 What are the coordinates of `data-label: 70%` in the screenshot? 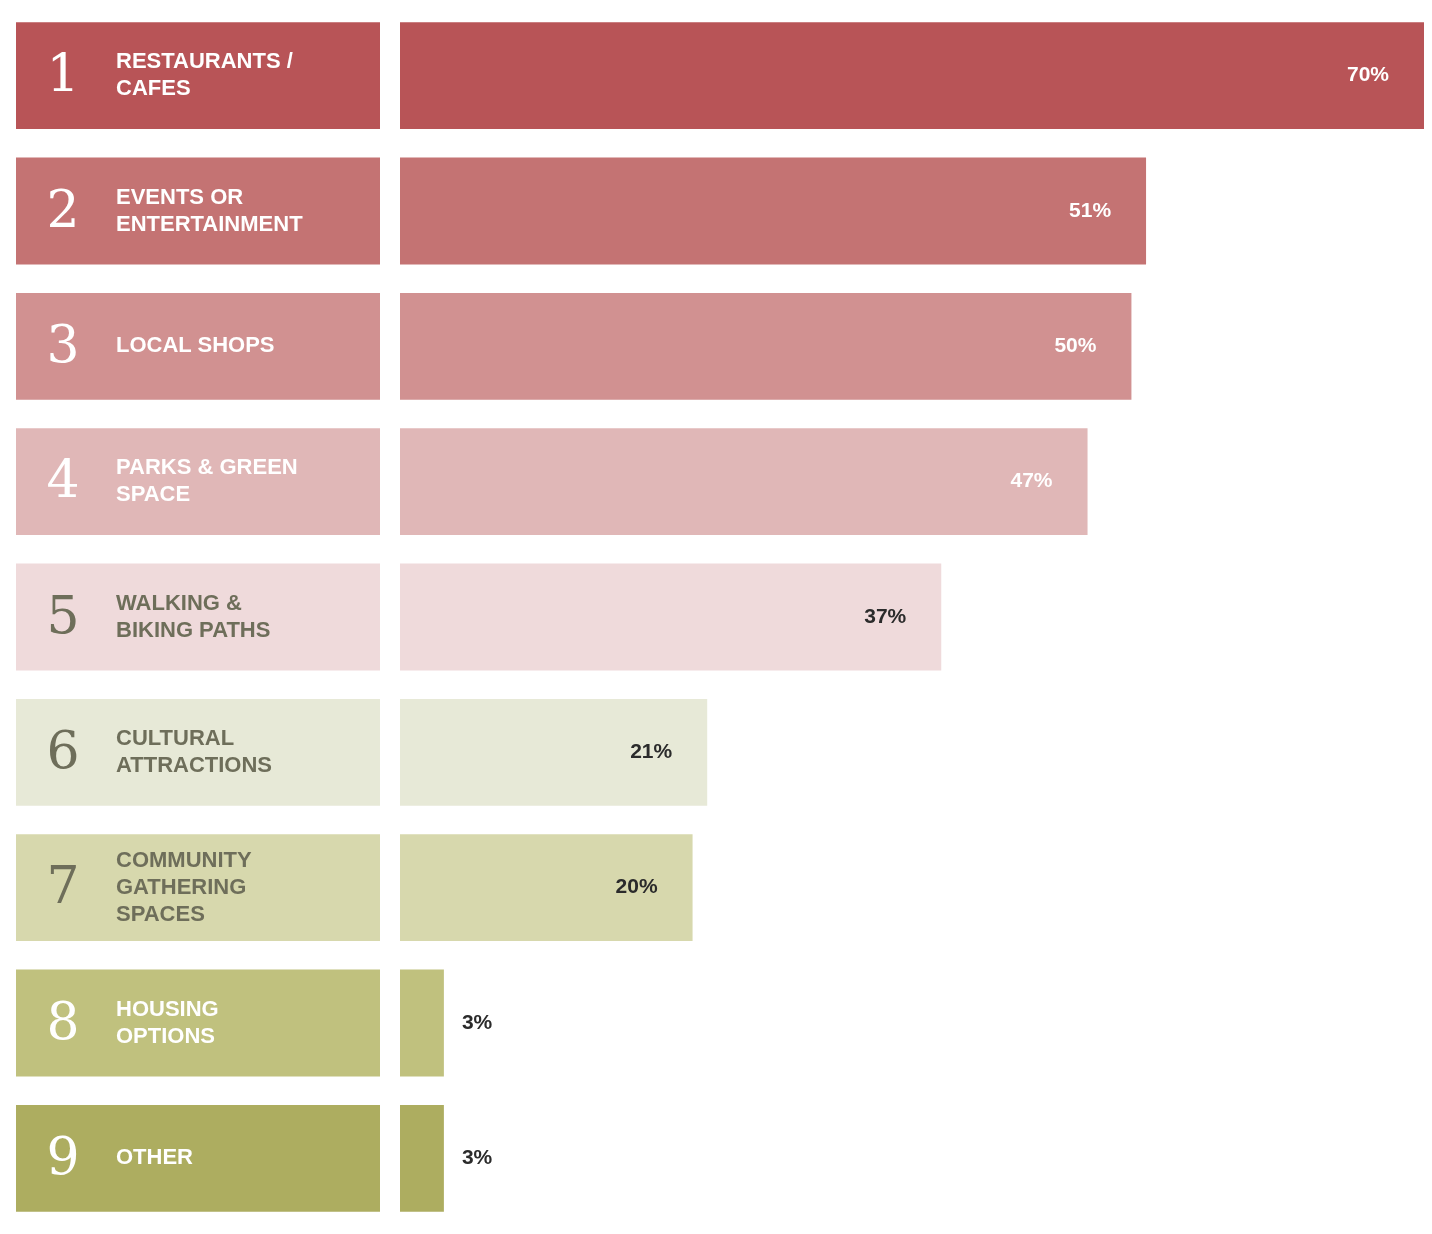 It's located at (1368, 74).